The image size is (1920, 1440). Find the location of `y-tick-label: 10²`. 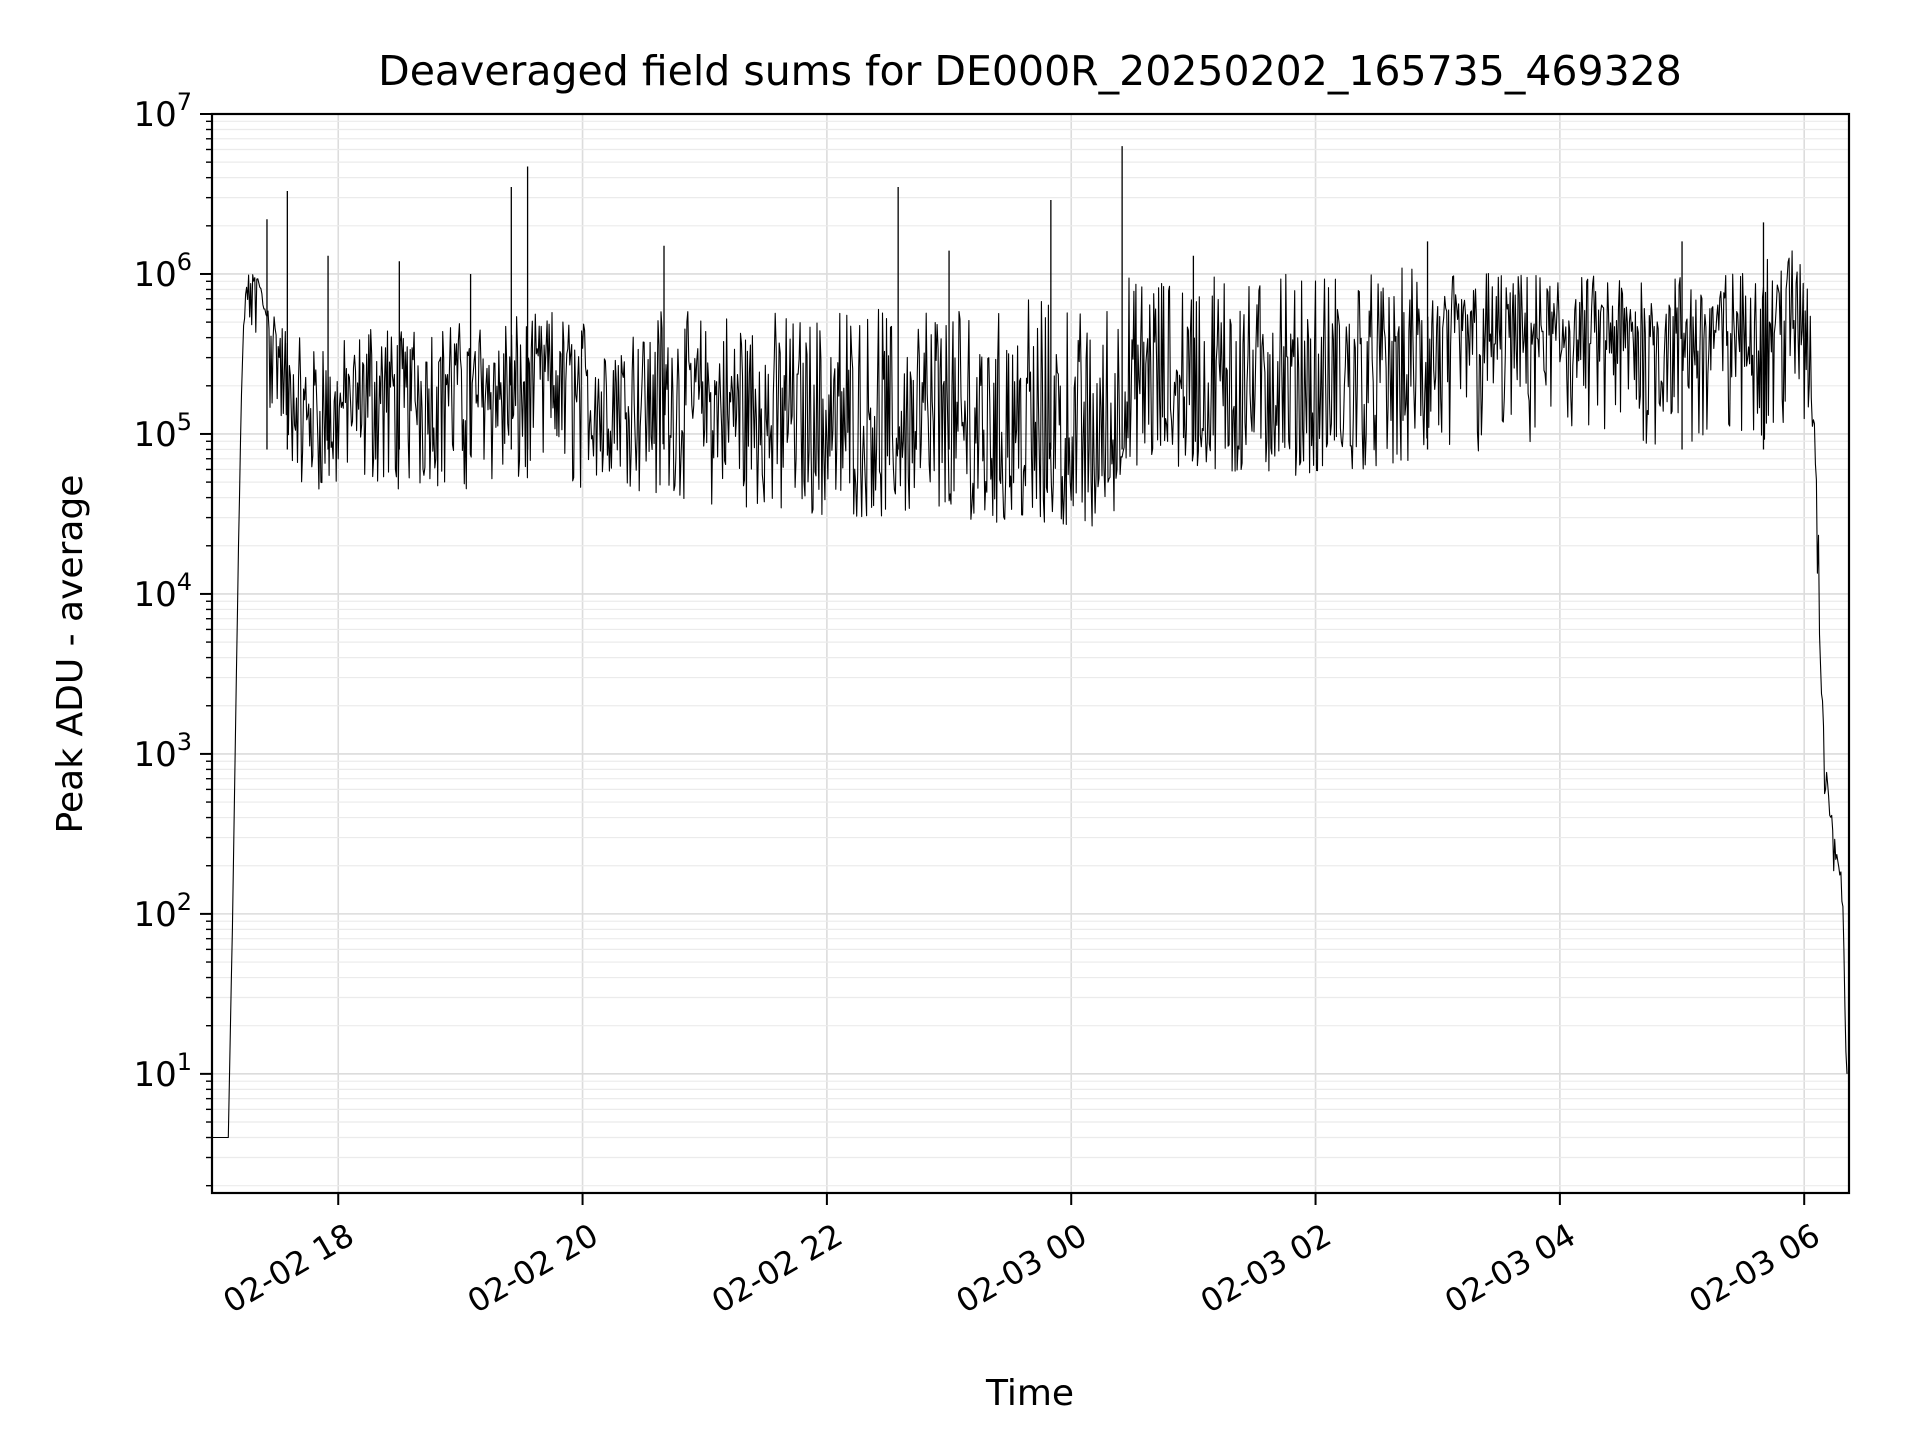

y-tick-label: 10² is located at coordinates (162, 911).